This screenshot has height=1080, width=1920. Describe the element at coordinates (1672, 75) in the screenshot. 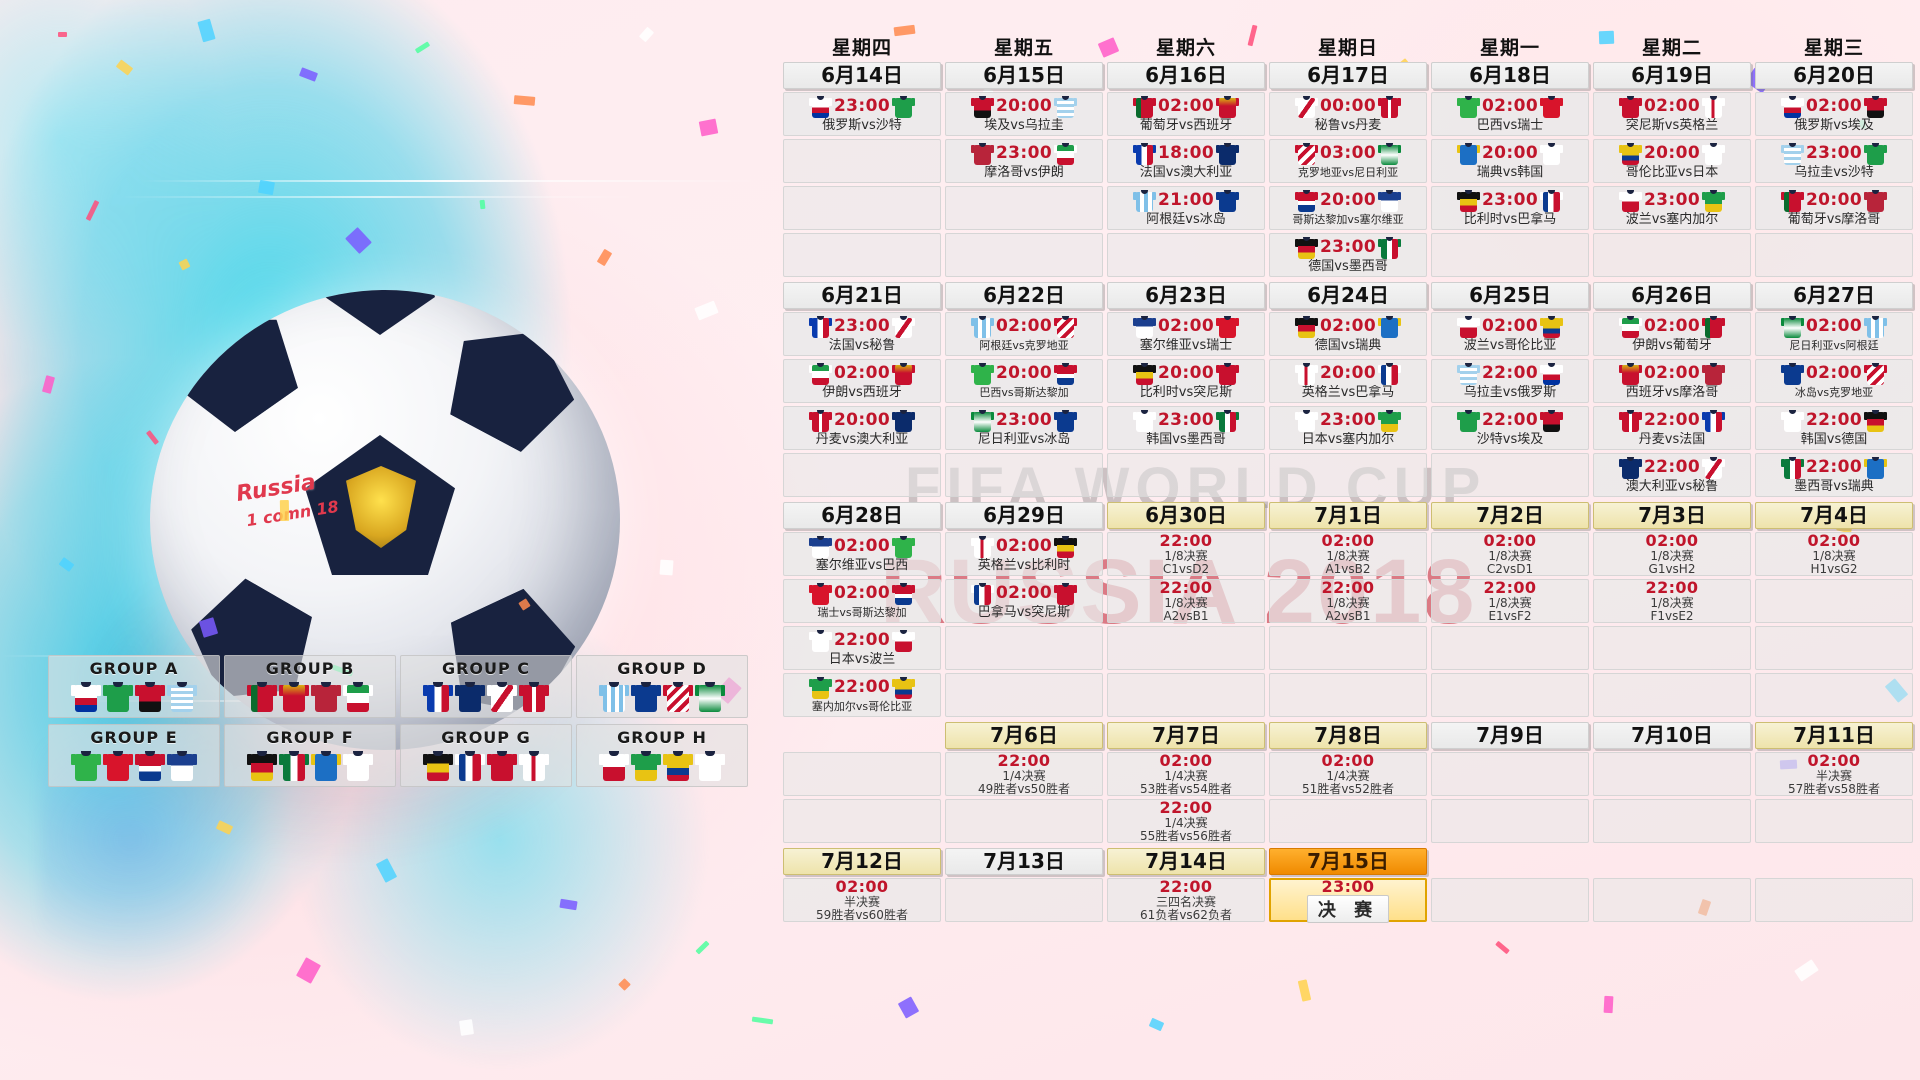

I see `date-header-cell: 6月19日` at that location.